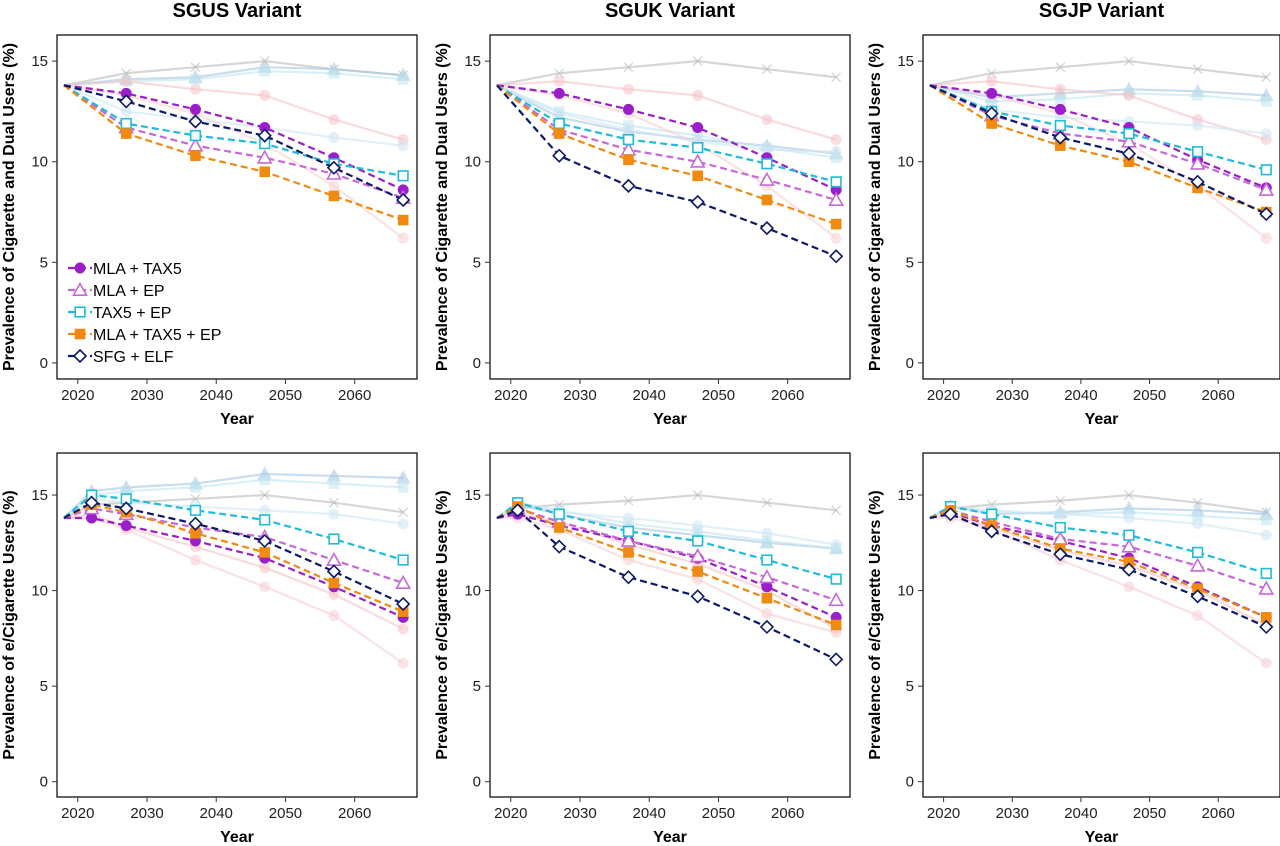 The width and height of the screenshot is (1280, 846). What do you see at coordinates (669, 136) in the screenshot?
I see `series-tax5-ep` at bounding box center [669, 136].